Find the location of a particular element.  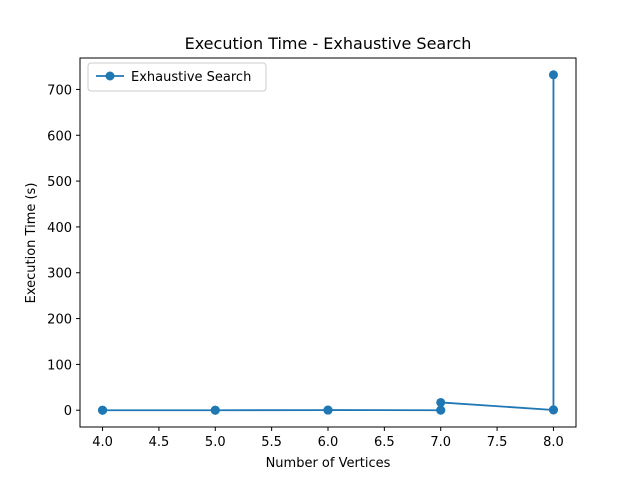

x-tick-label: 5.0 is located at coordinates (215, 442).